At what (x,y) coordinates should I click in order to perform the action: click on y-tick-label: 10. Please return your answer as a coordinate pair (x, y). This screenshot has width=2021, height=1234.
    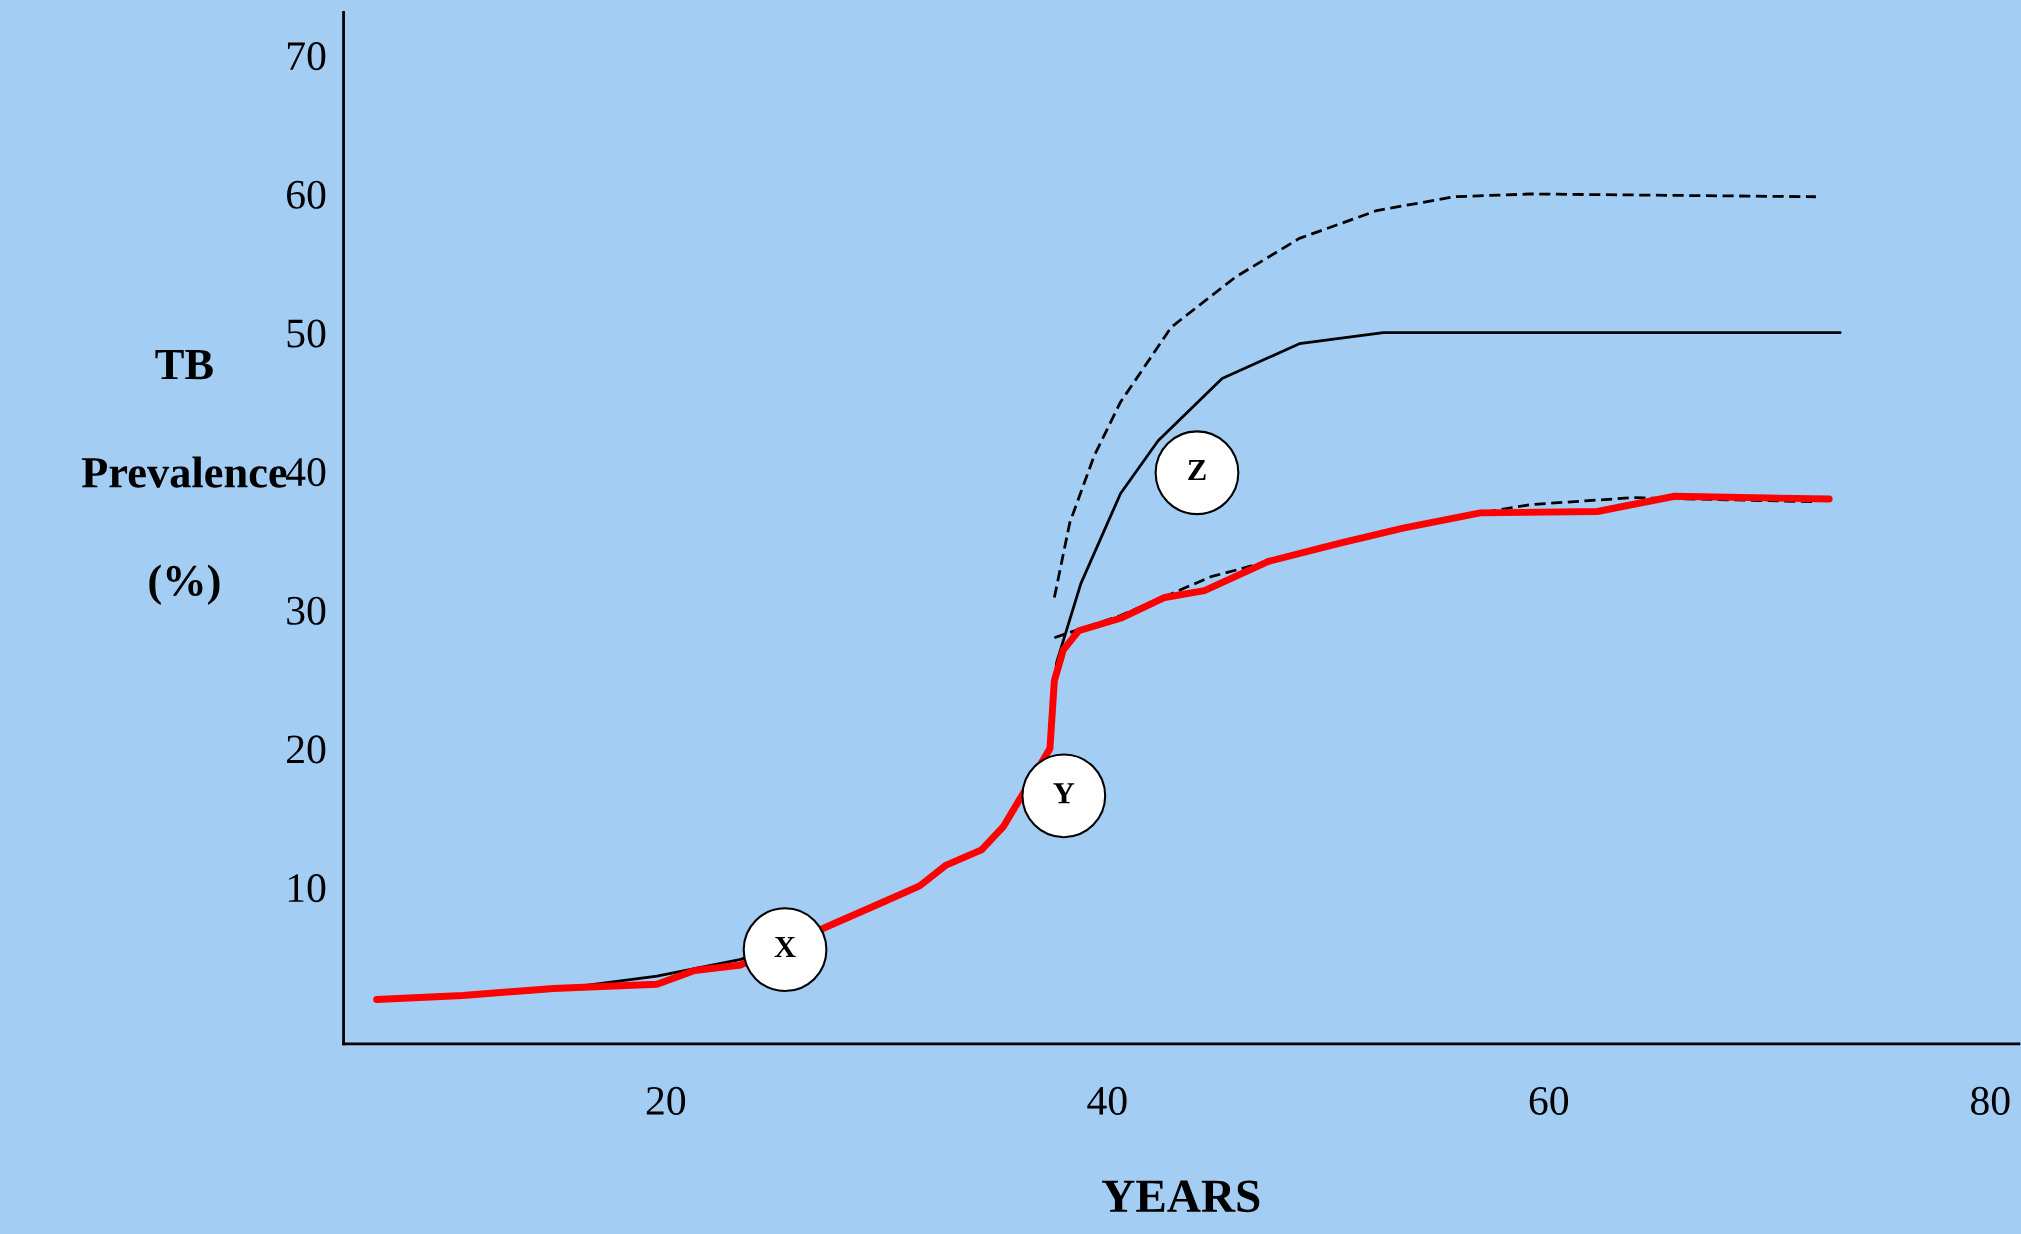
    Looking at the image, I should click on (307, 888).